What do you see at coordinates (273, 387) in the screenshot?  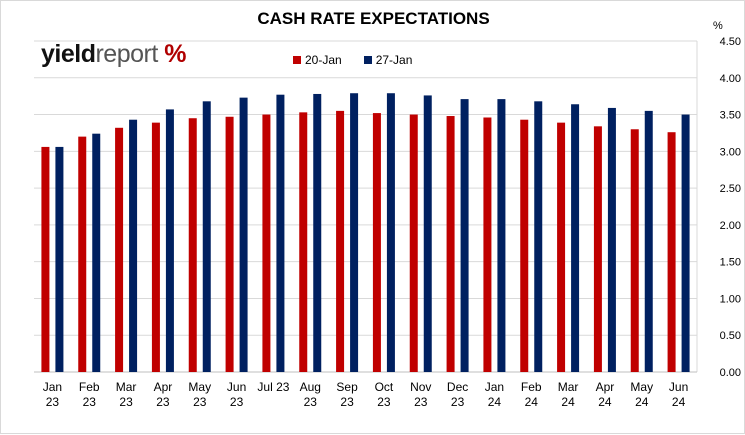 I see `x-tick-label: Jul 23` at bounding box center [273, 387].